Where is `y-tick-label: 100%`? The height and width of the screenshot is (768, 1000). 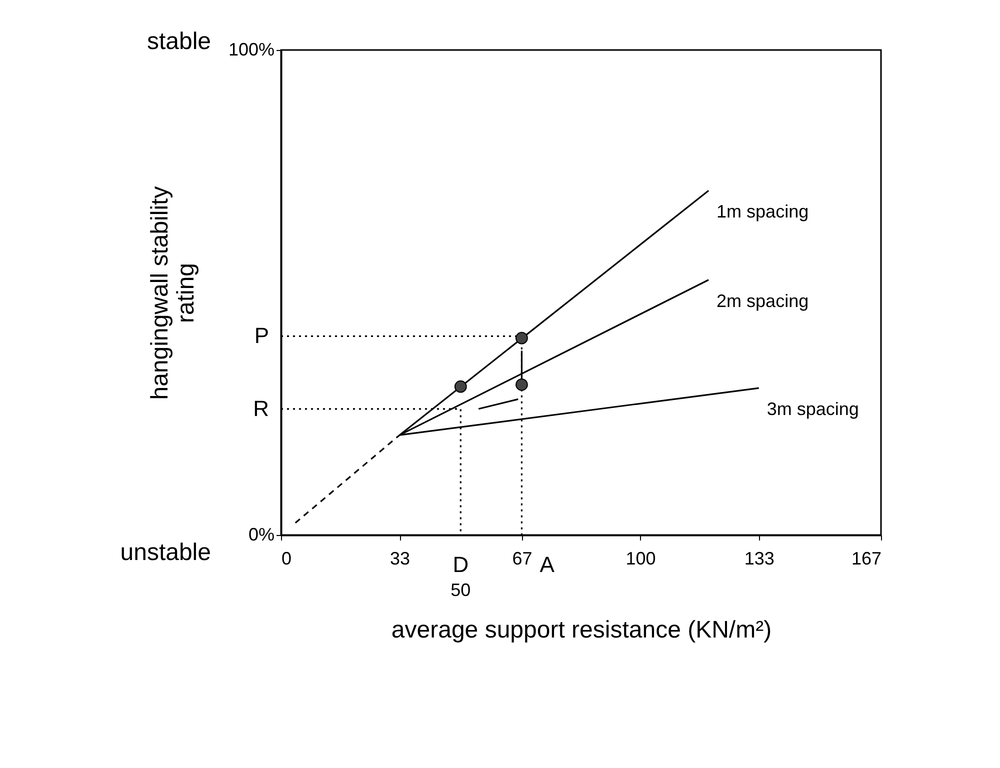 y-tick-label: 100% is located at coordinates (251, 50).